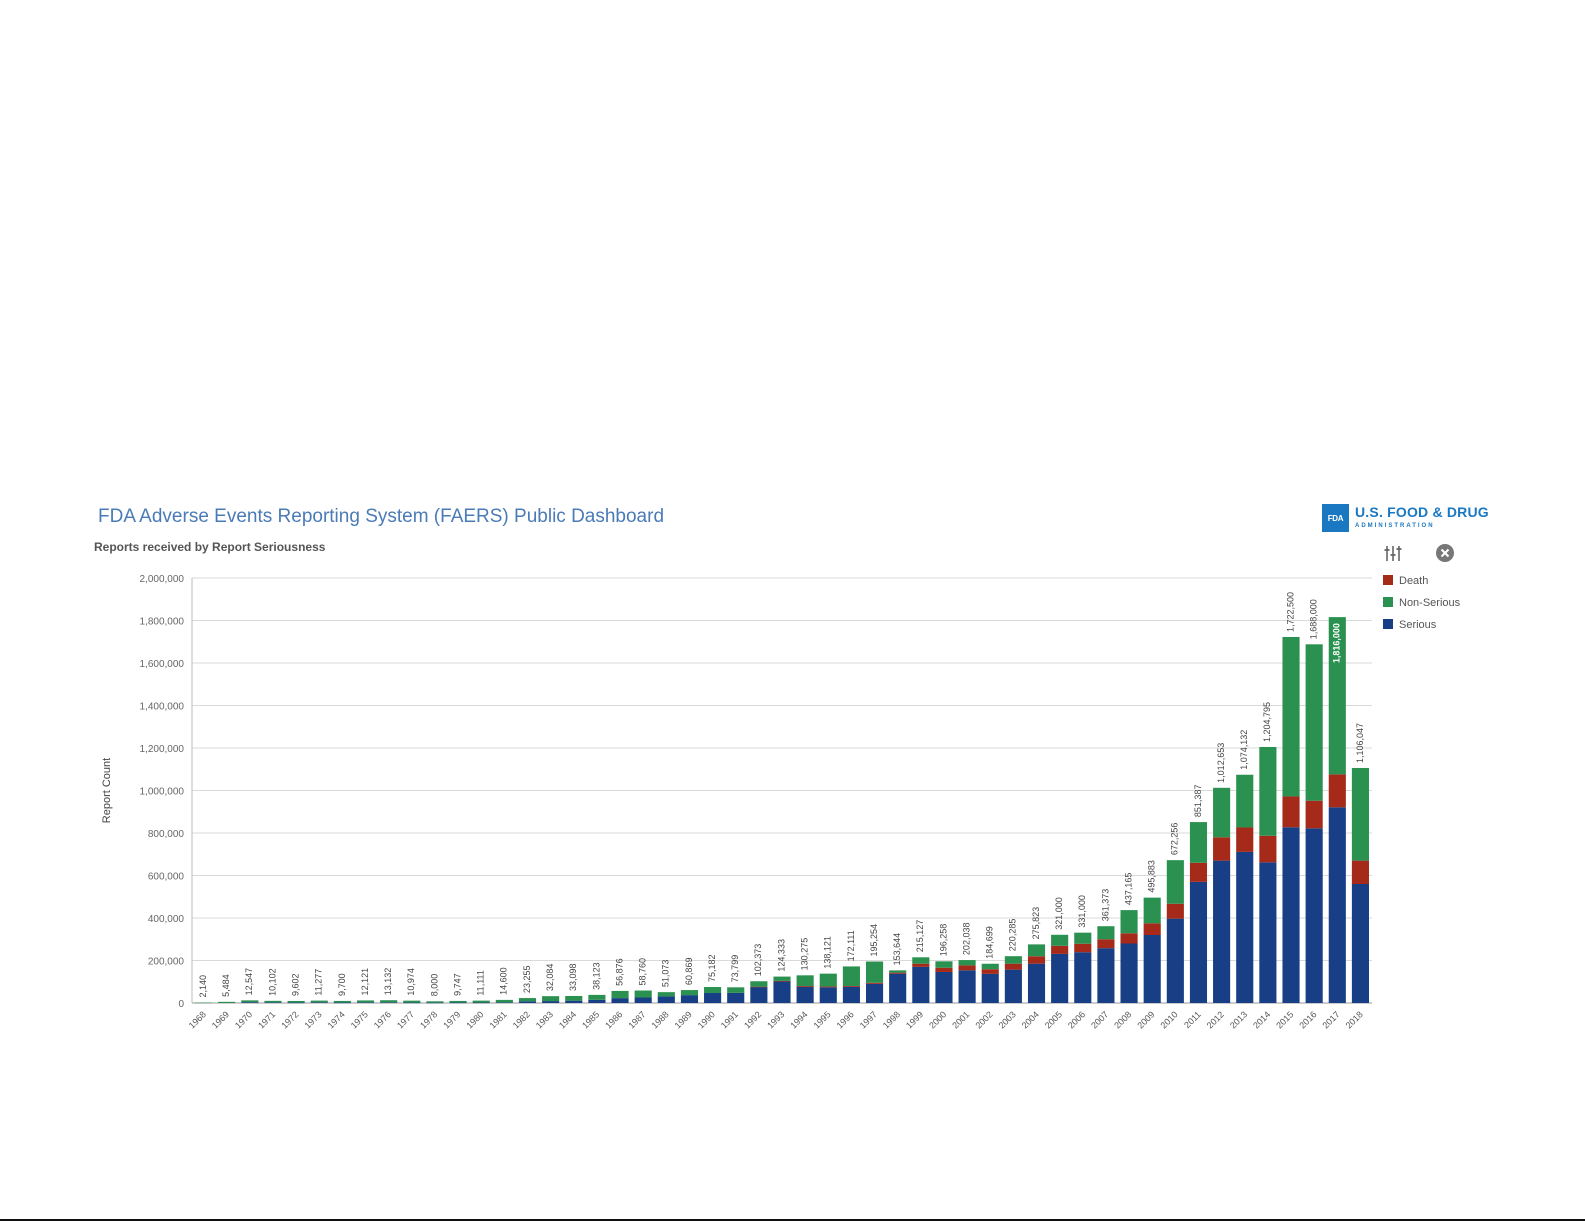  Describe the element at coordinates (226, 985) in the screenshot. I see `bar-total-label: 5,484` at that location.